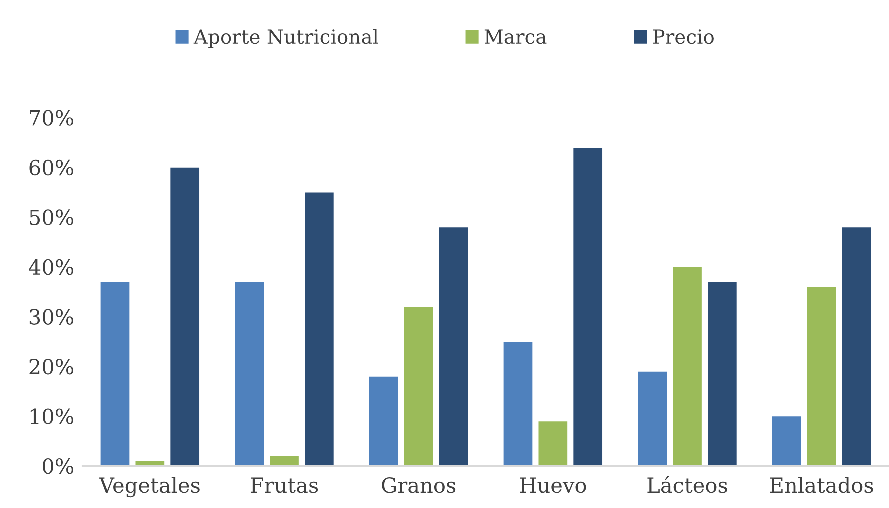 Image resolution: width=889 pixels, height=508 pixels. What do you see at coordinates (822, 485) in the screenshot?
I see `x-tick-label: Enlatados` at bounding box center [822, 485].